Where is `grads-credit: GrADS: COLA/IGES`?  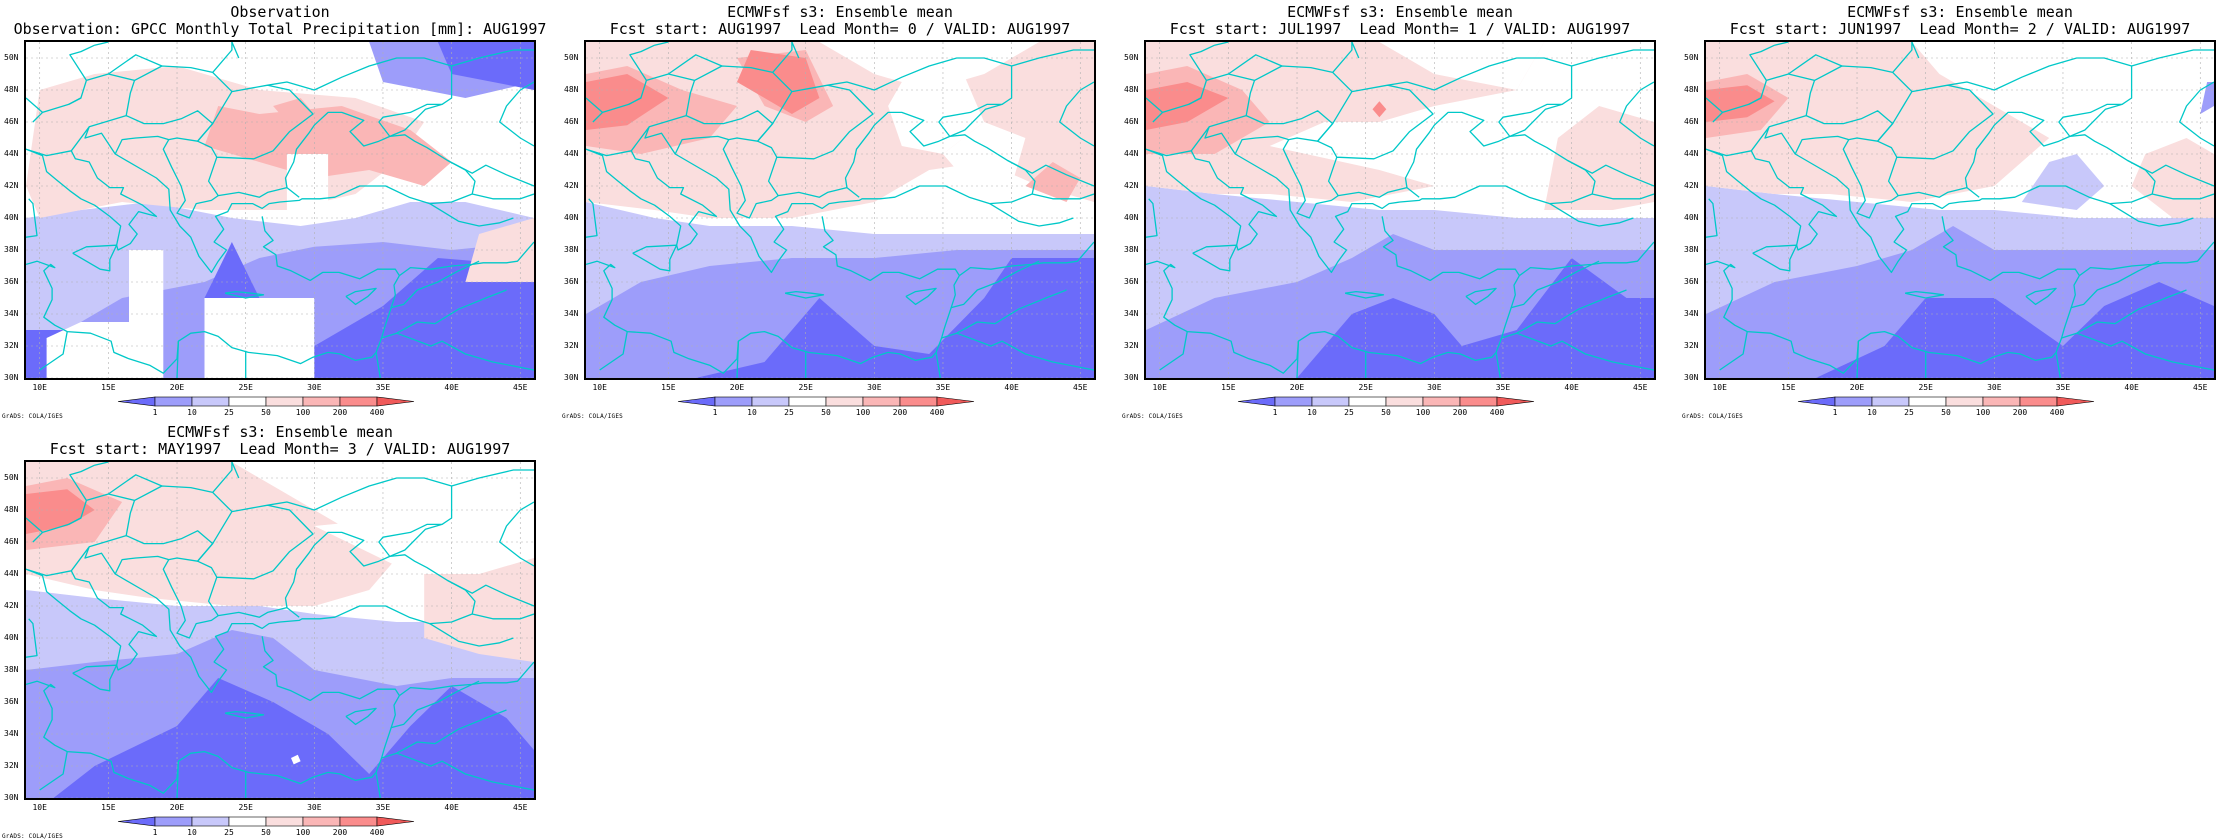 grads-credit: GrADS: COLA/IGES is located at coordinates (32, 416).